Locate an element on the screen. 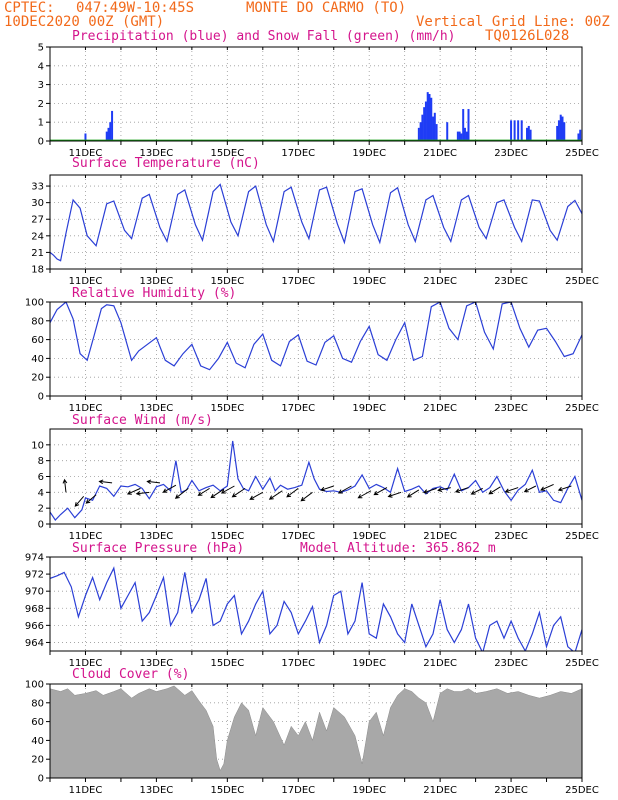 Image resolution: width=618 pixels, height=800 pixels. humidity-xtick-label: 17DEC is located at coordinates (298, 408).